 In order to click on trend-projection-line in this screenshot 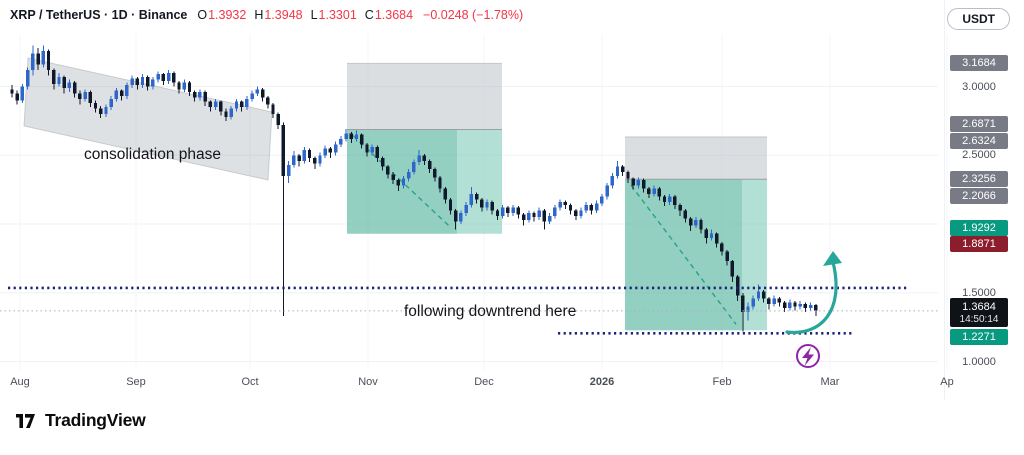, I will do `click(683, 254)`.